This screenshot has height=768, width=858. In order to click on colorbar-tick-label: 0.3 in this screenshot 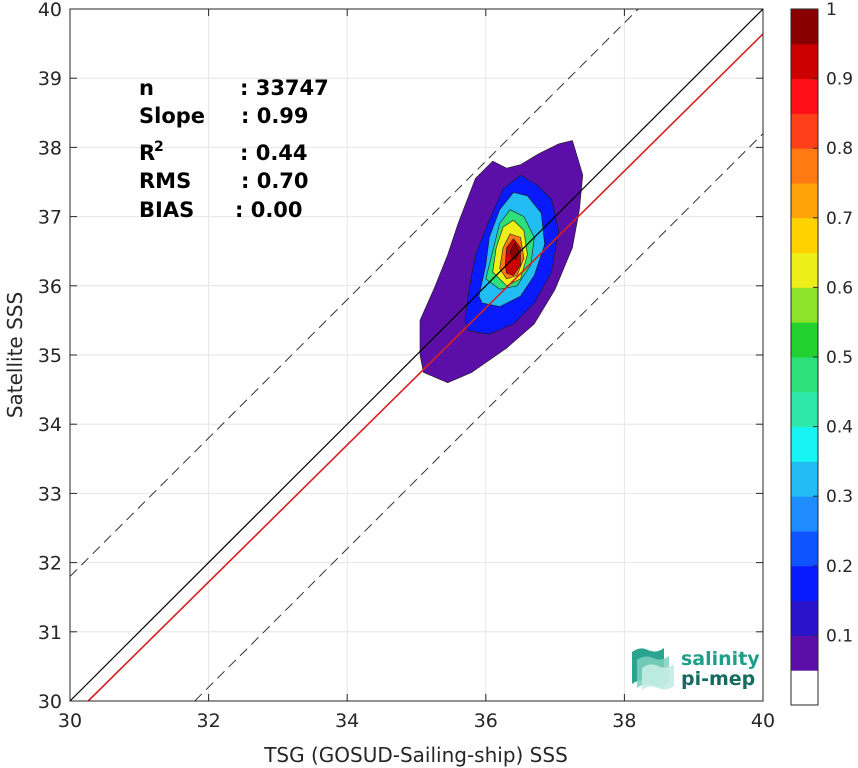, I will do `click(839, 497)`.